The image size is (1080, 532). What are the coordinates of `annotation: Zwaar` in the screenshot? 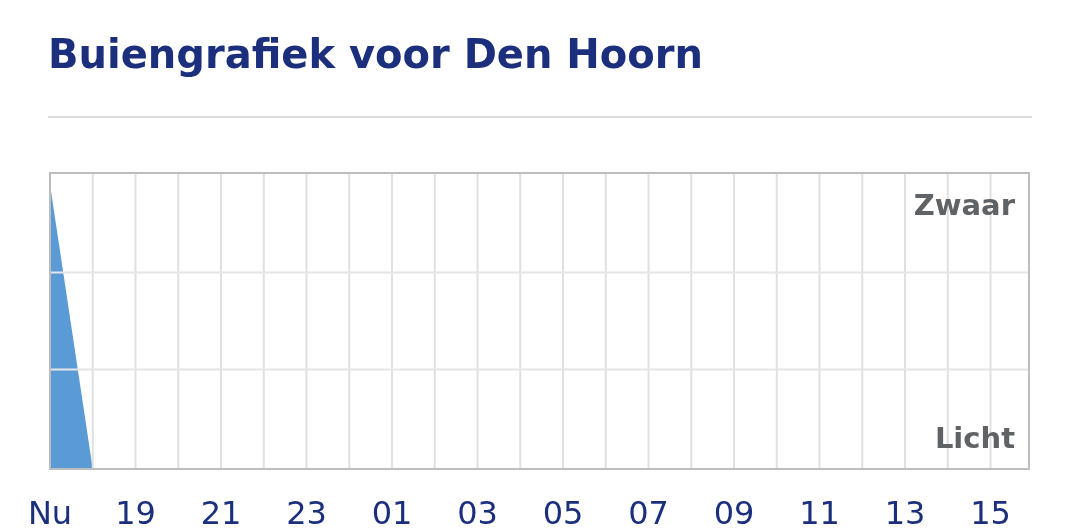 It's located at (964, 205).